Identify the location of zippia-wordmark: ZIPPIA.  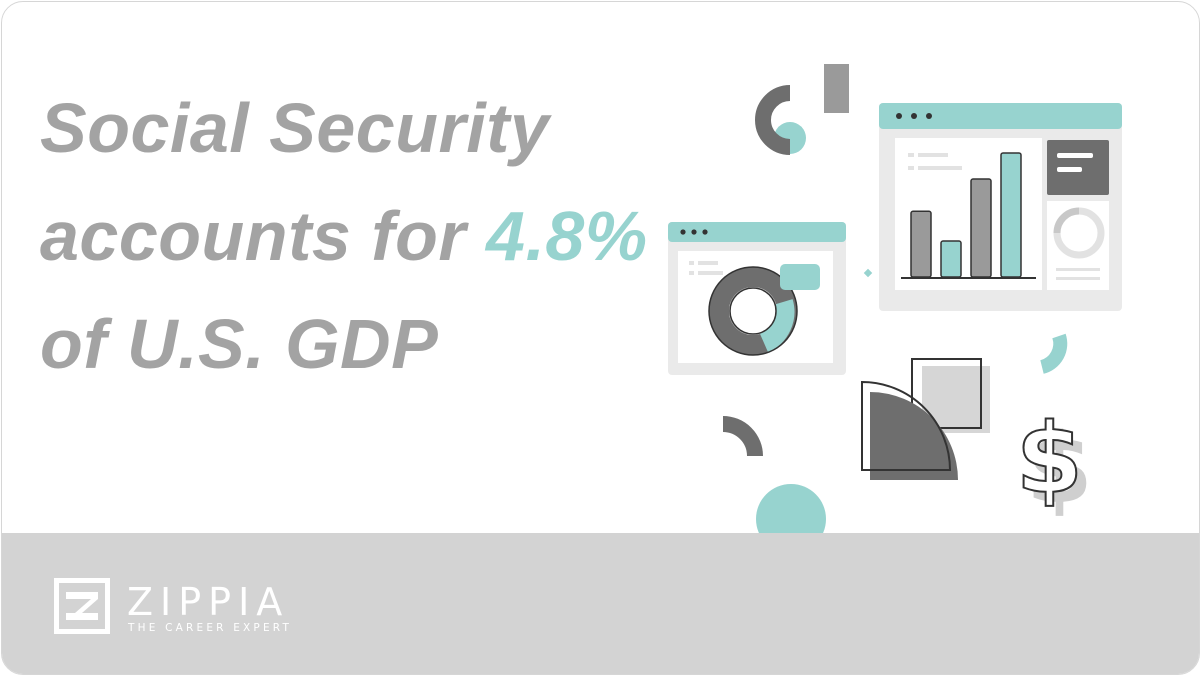
(208, 602).